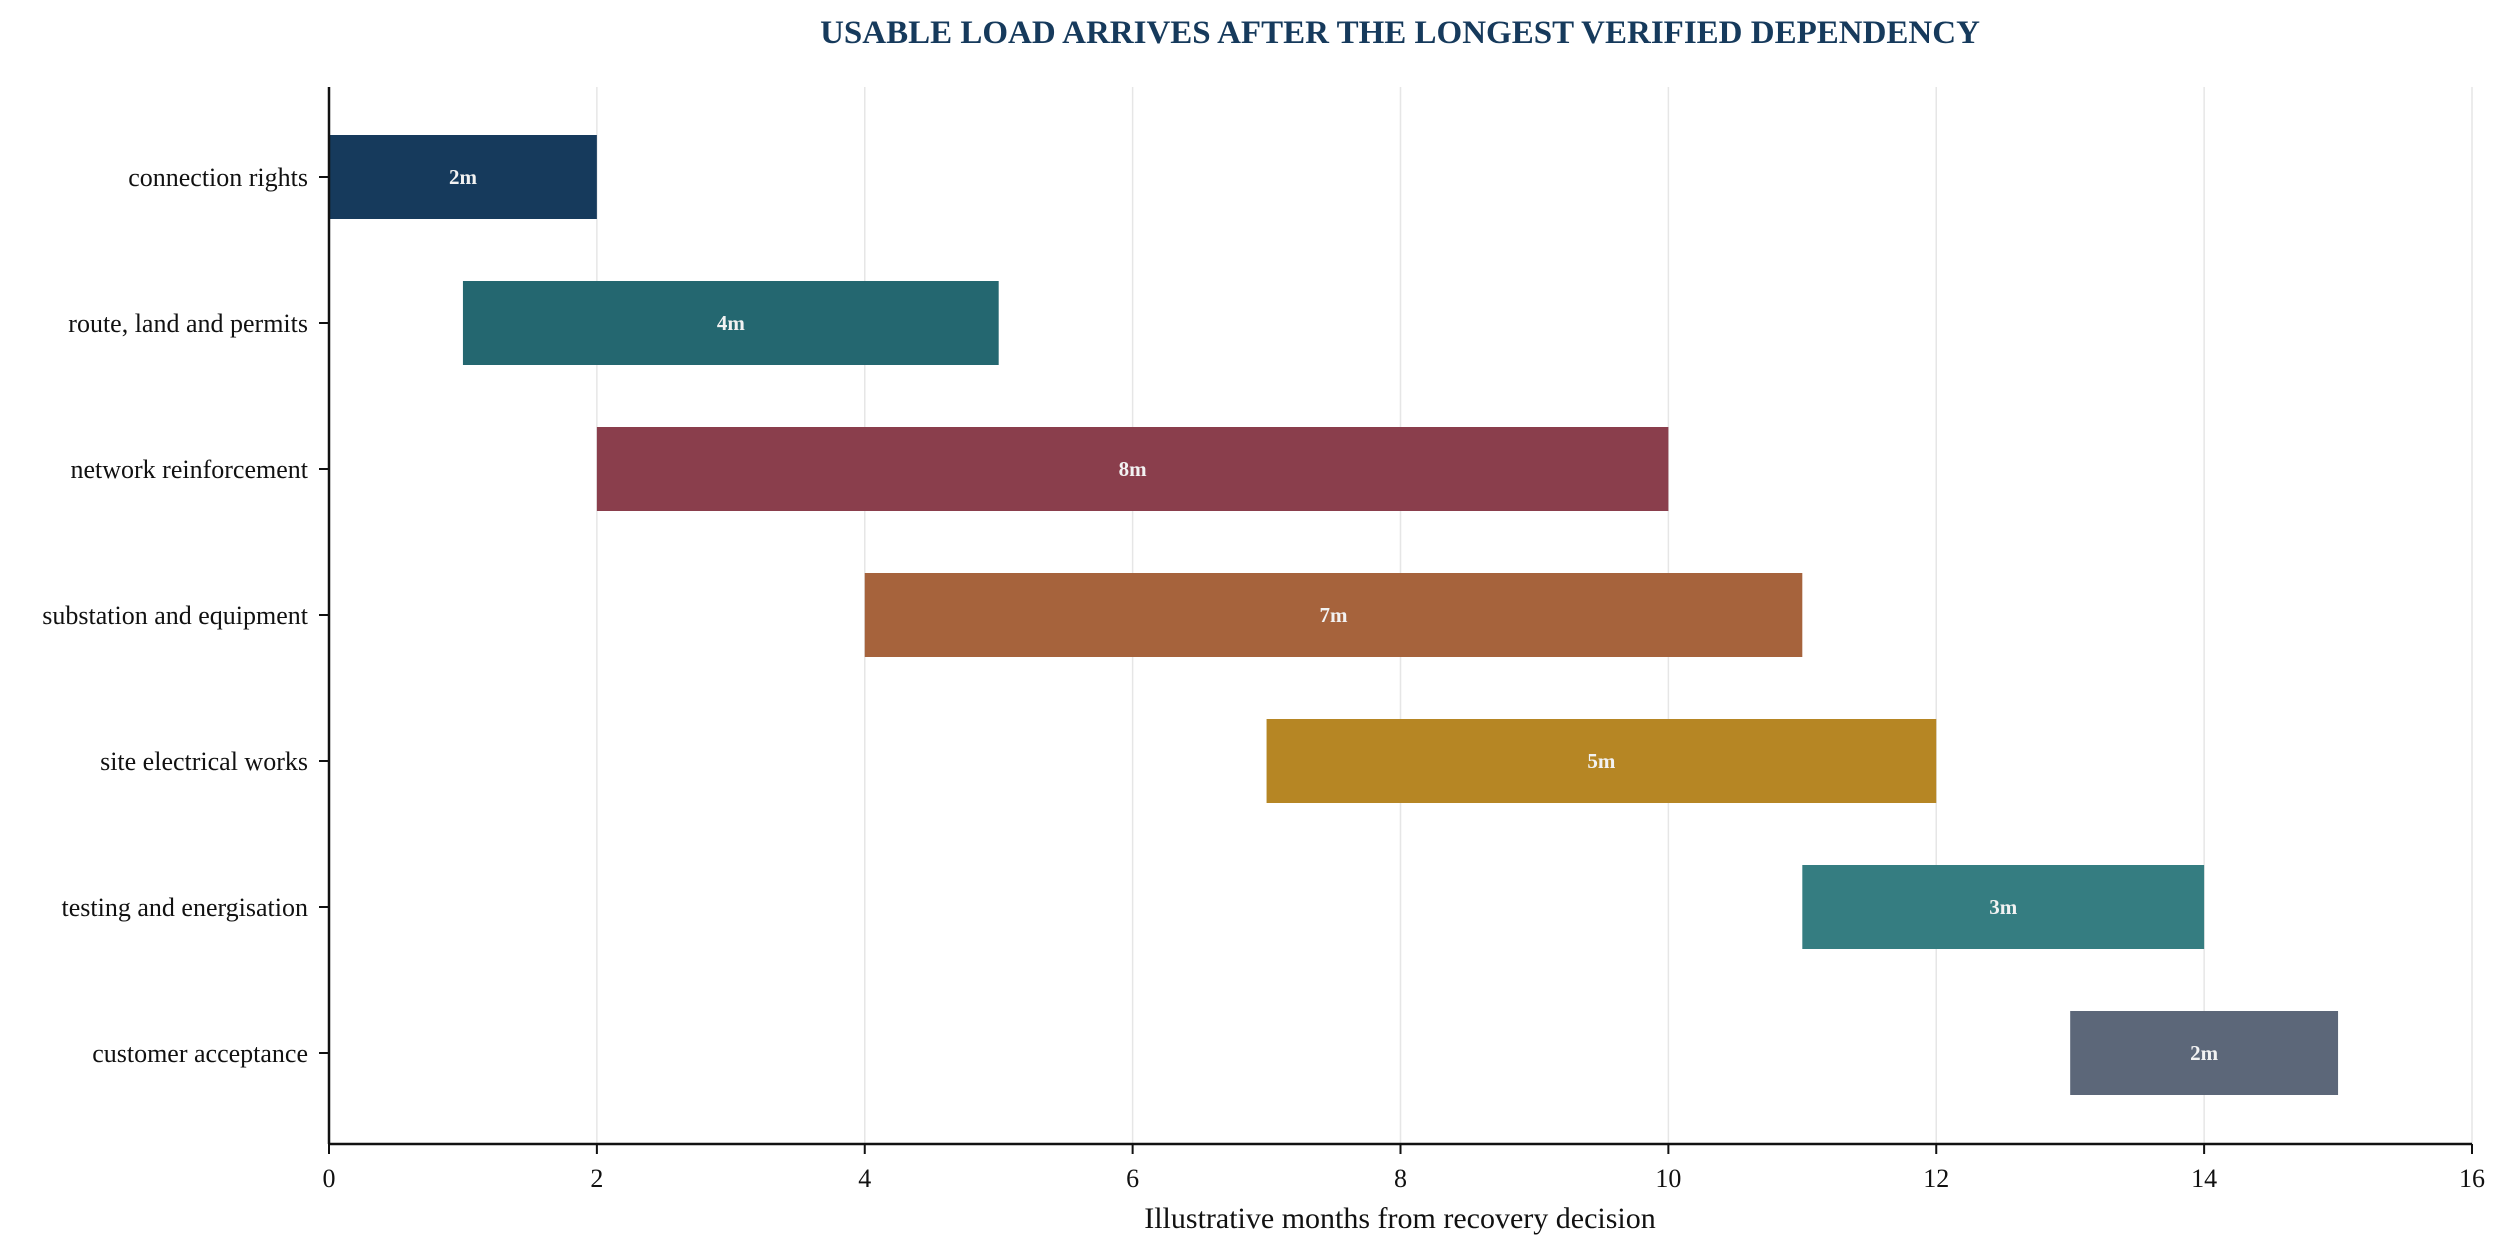 The height and width of the screenshot is (1254, 2506). What do you see at coordinates (2472, 1178) in the screenshot?
I see `x-tick-label-16: 16` at bounding box center [2472, 1178].